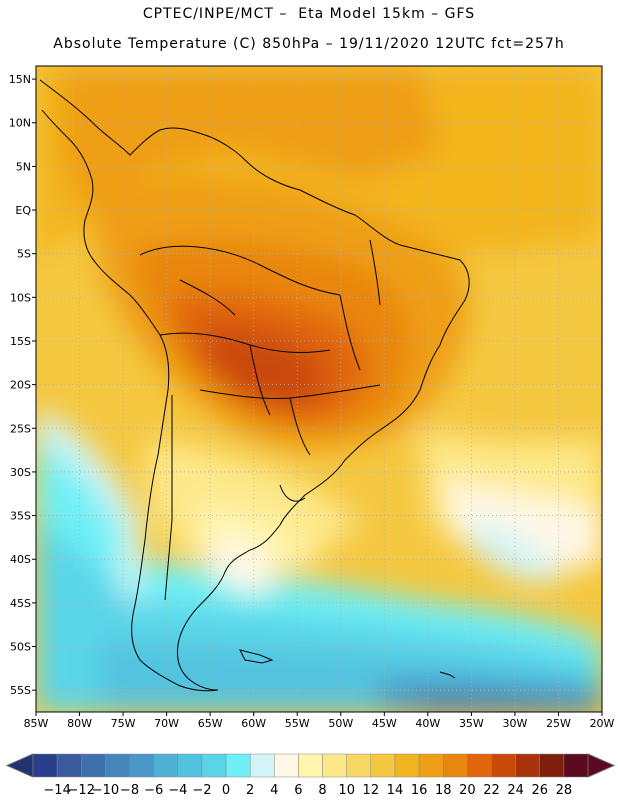 The height and width of the screenshot is (800, 618). What do you see at coordinates (79, 723) in the screenshot?
I see `longitude-label: 80W` at bounding box center [79, 723].